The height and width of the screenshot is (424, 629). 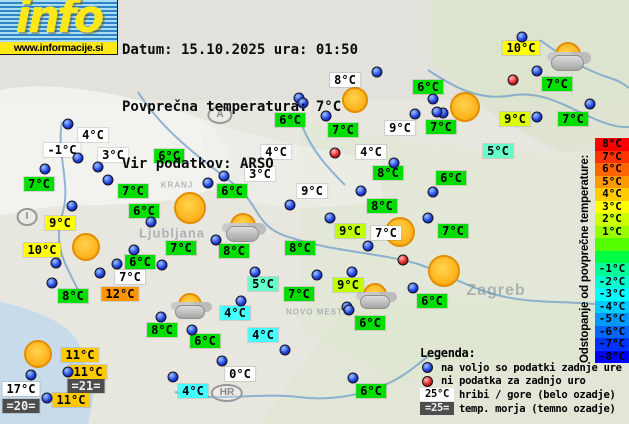 I want to click on color-scale-cell: 6°C, so click(x=612, y=169).